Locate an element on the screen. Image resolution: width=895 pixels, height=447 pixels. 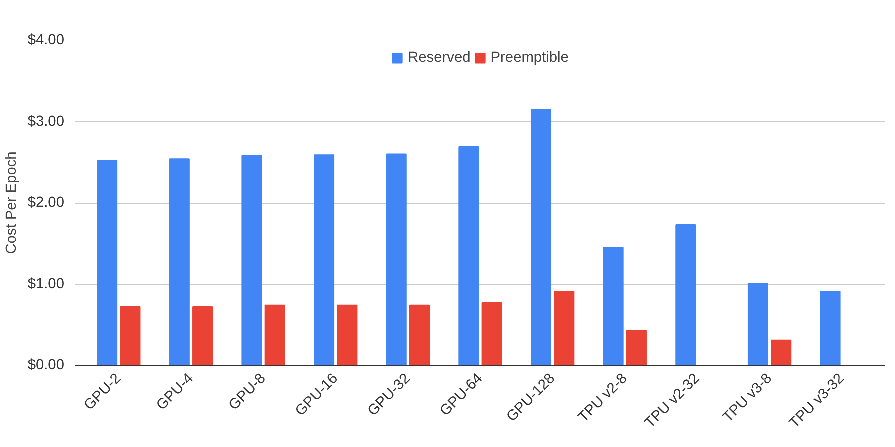
y-tick-label: $3.00 is located at coordinates (46, 122).